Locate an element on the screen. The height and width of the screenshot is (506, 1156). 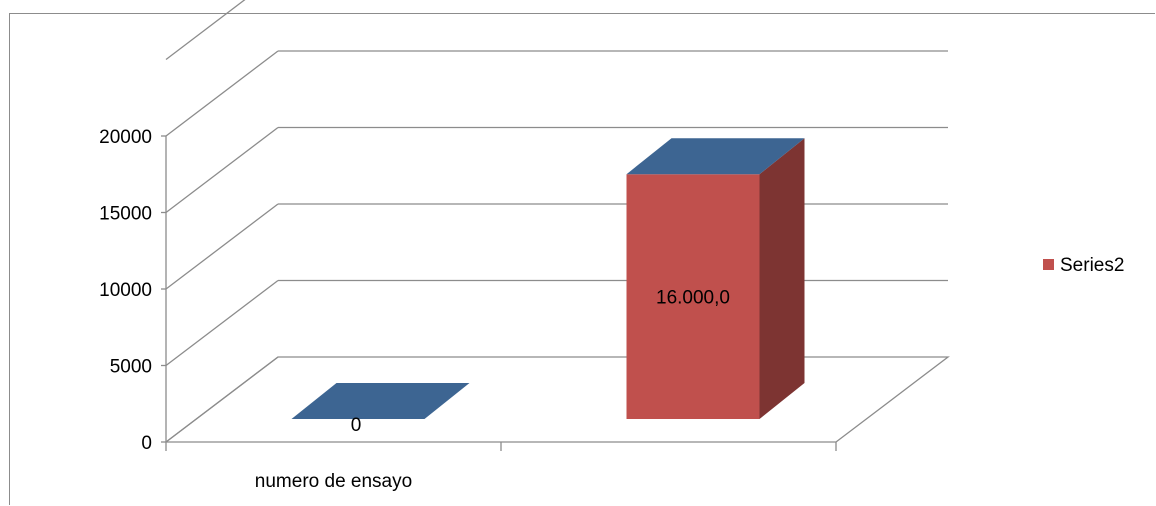
bar-1-1-front is located at coordinates (693, 296).